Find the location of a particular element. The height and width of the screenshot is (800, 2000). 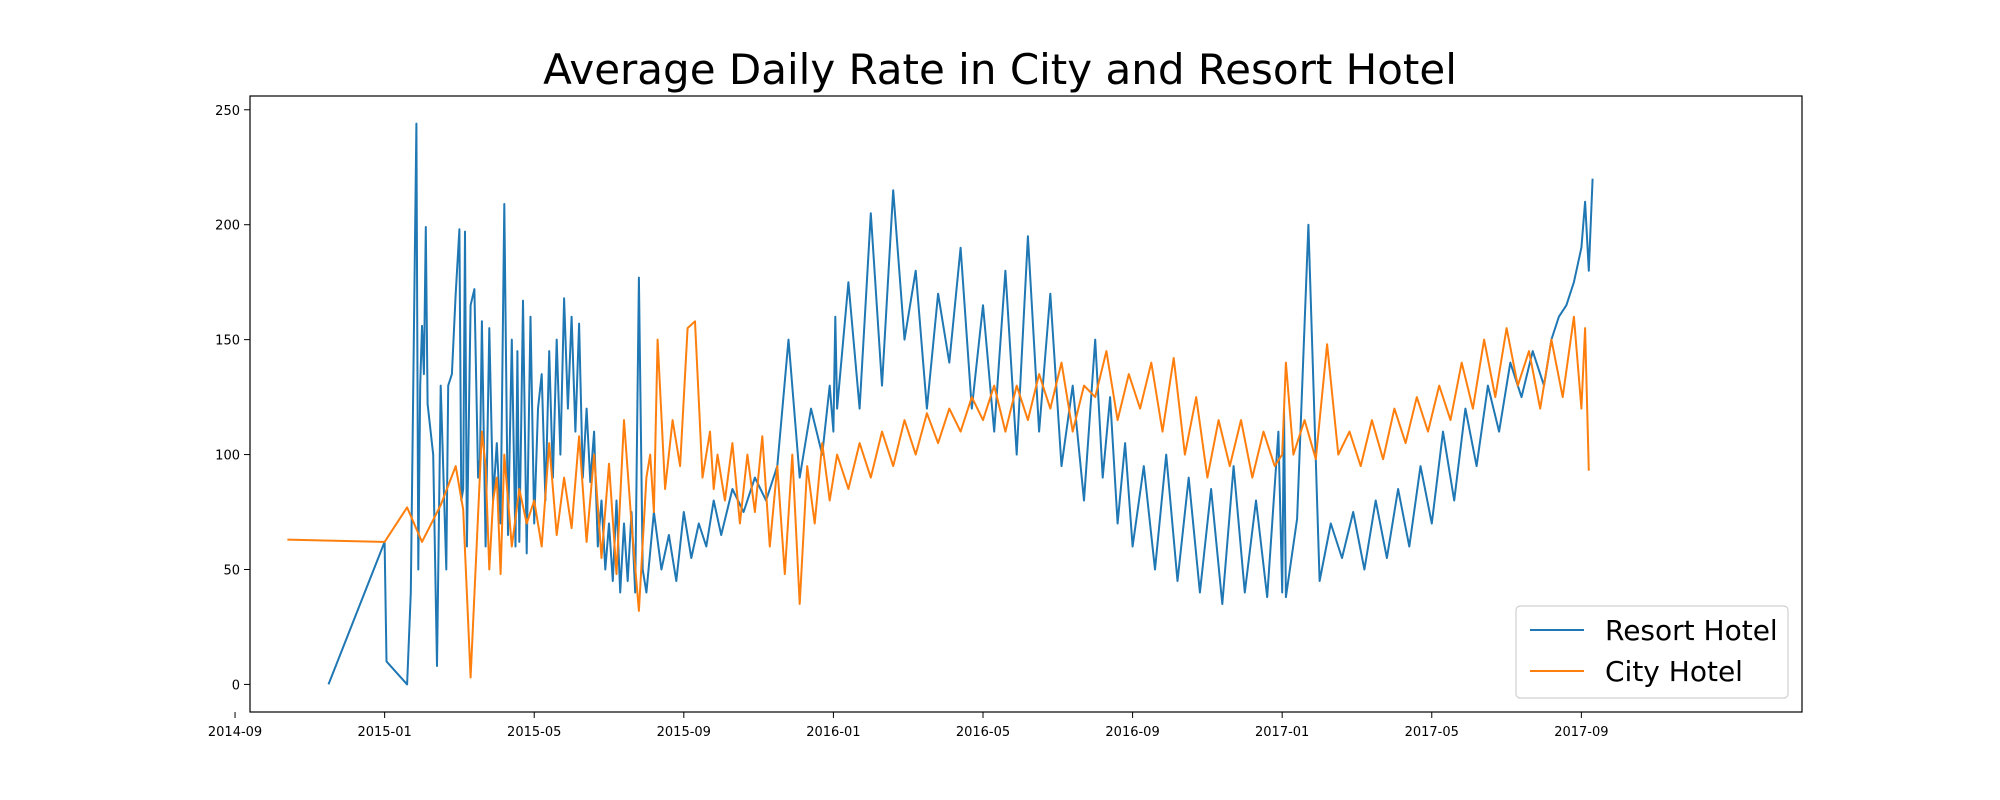

x-tick-label: 2015-01 is located at coordinates (384, 732).